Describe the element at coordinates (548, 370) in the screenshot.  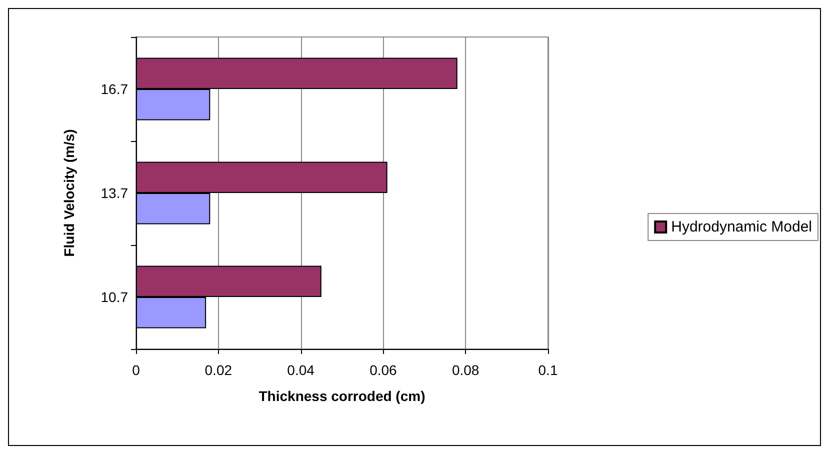
I see `x-tick-label: 0.1` at that location.